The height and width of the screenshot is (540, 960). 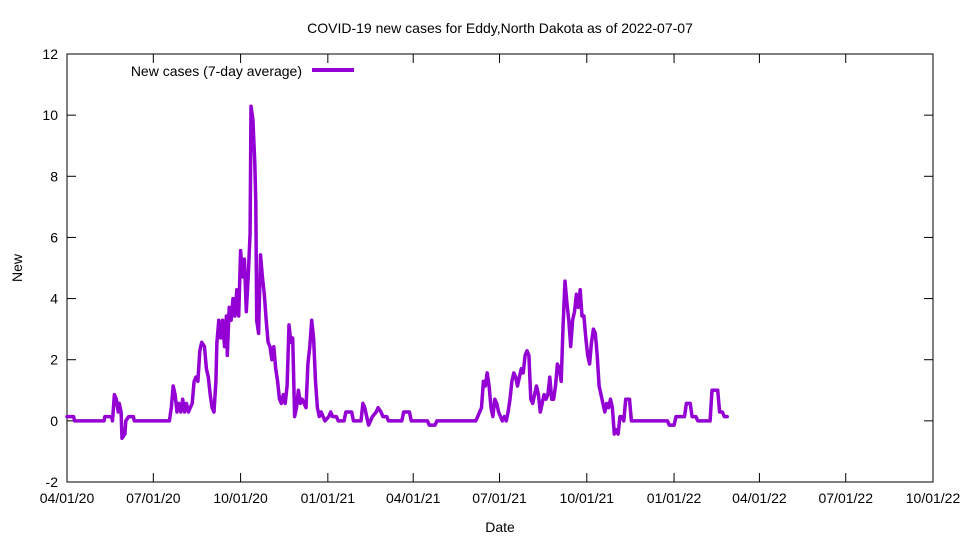 I want to click on x-tick-label: 10/01/21, so click(x=587, y=498).